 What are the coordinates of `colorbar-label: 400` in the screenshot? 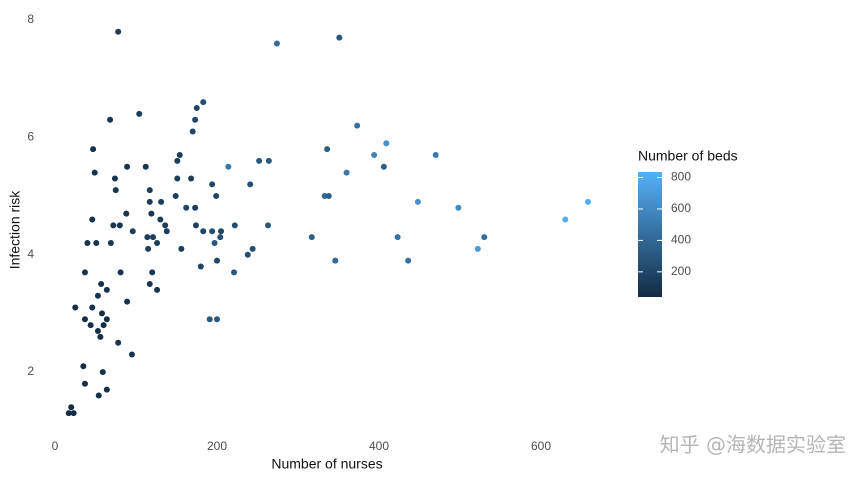 It's located at (681, 240).